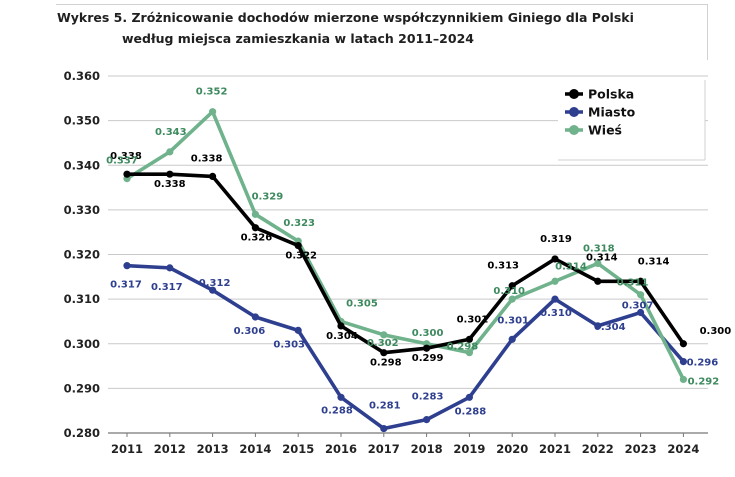 This screenshot has height=477, width=735. Describe the element at coordinates (503, 266) in the screenshot. I see `data-label-polska: 0.313` at that location.